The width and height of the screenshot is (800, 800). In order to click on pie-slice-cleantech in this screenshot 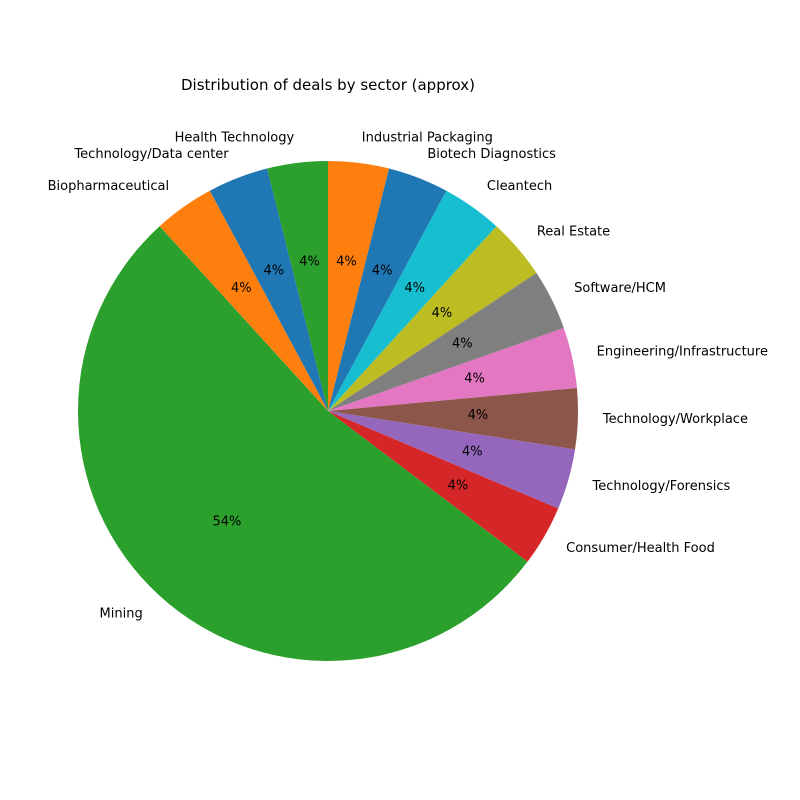, I will do `click(412, 300)`.